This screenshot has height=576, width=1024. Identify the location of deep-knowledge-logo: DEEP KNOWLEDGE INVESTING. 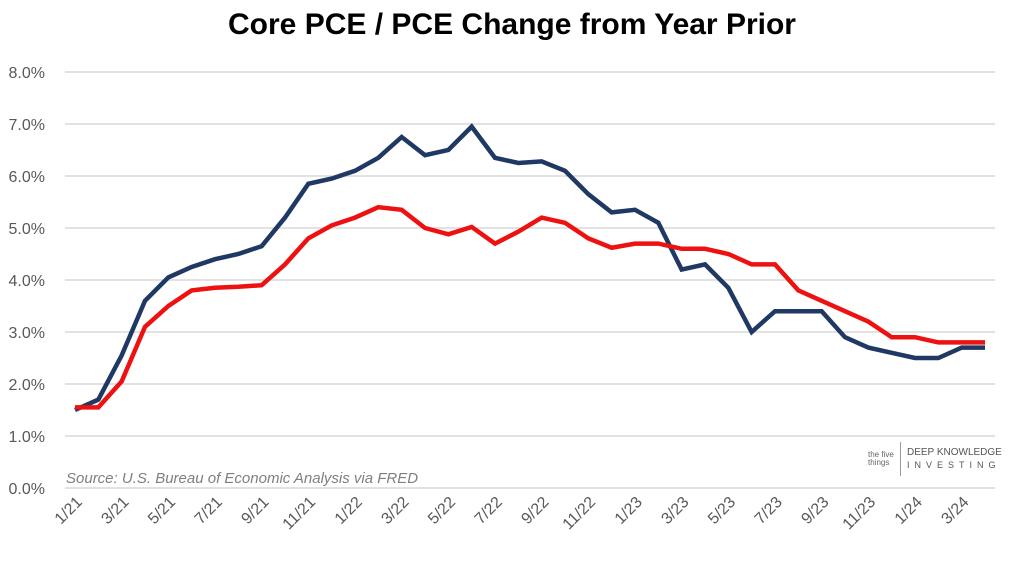
(954, 459).